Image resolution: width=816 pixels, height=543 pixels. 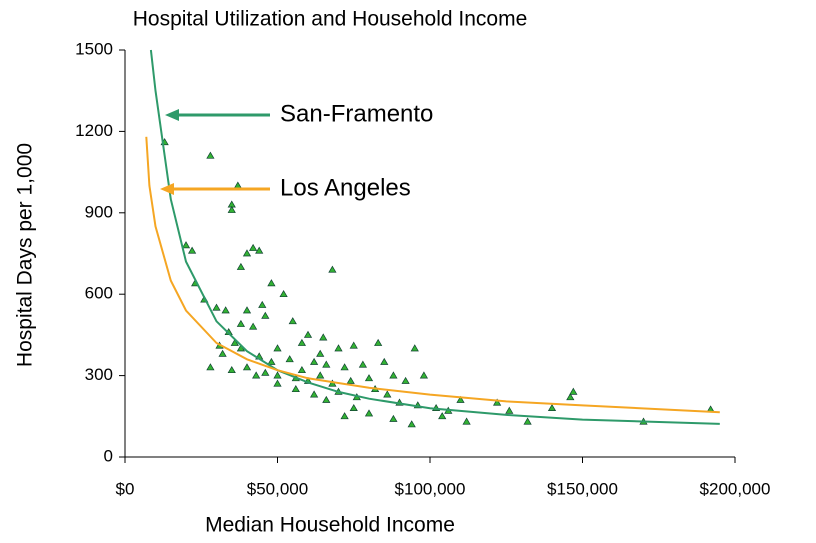 I want to click on y-tick-label: 0, so click(x=108, y=455).